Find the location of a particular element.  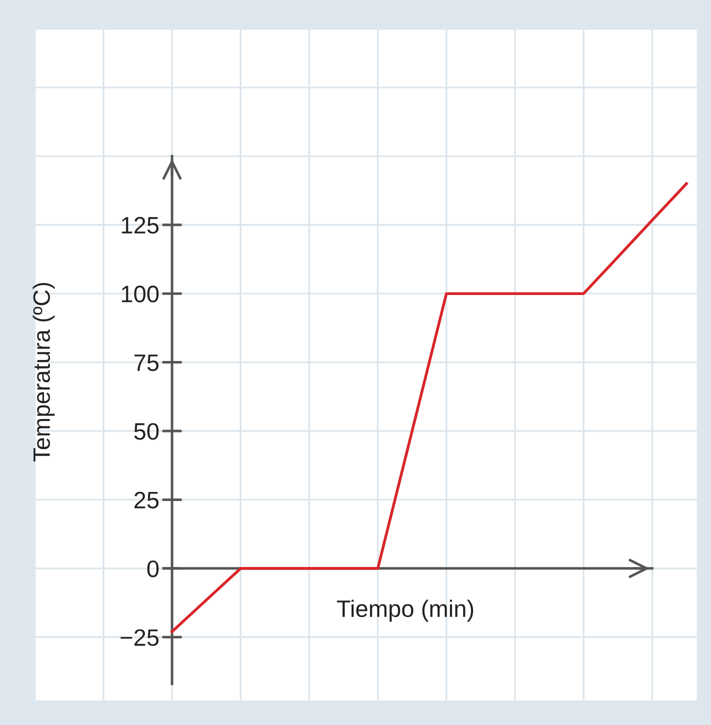

y-tick-label: 75 is located at coordinates (146, 363).